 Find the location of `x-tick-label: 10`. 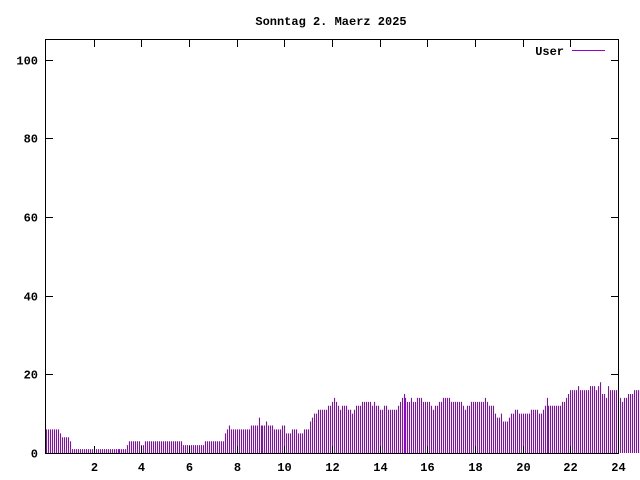

x-tick-label: 10 is located at coordinates (284, 468).